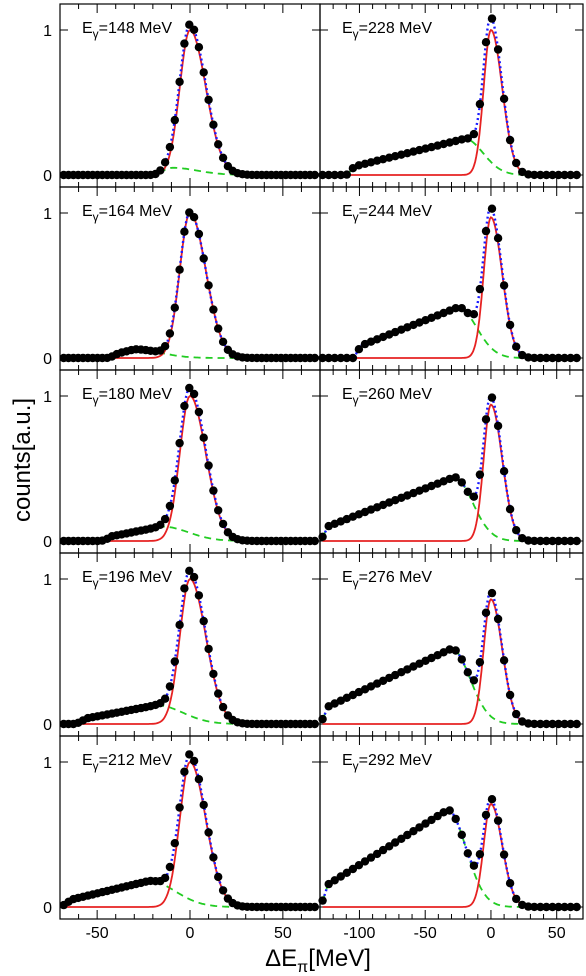  I want to click on panel-title: Eγ=260 MeV, so click(387, 396).